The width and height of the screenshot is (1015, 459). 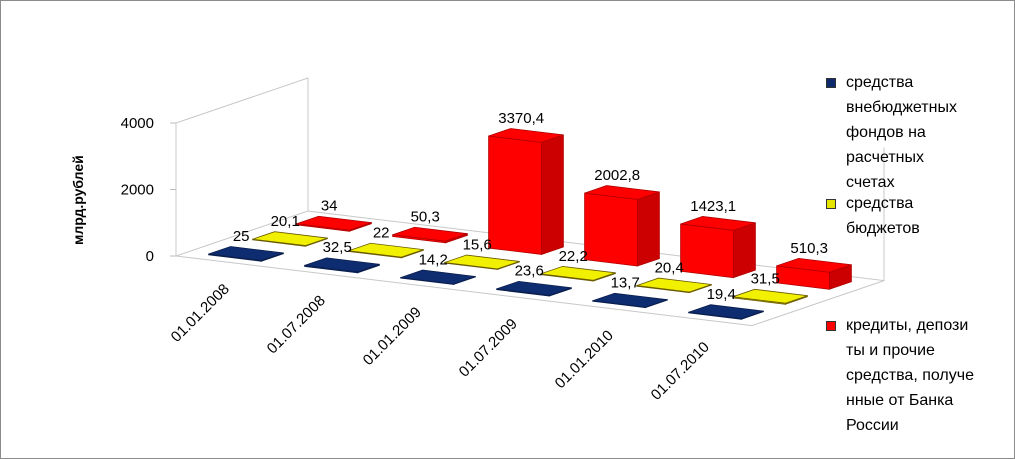 I want to click on data-label: 3370,4, so click(x=521, y=118).